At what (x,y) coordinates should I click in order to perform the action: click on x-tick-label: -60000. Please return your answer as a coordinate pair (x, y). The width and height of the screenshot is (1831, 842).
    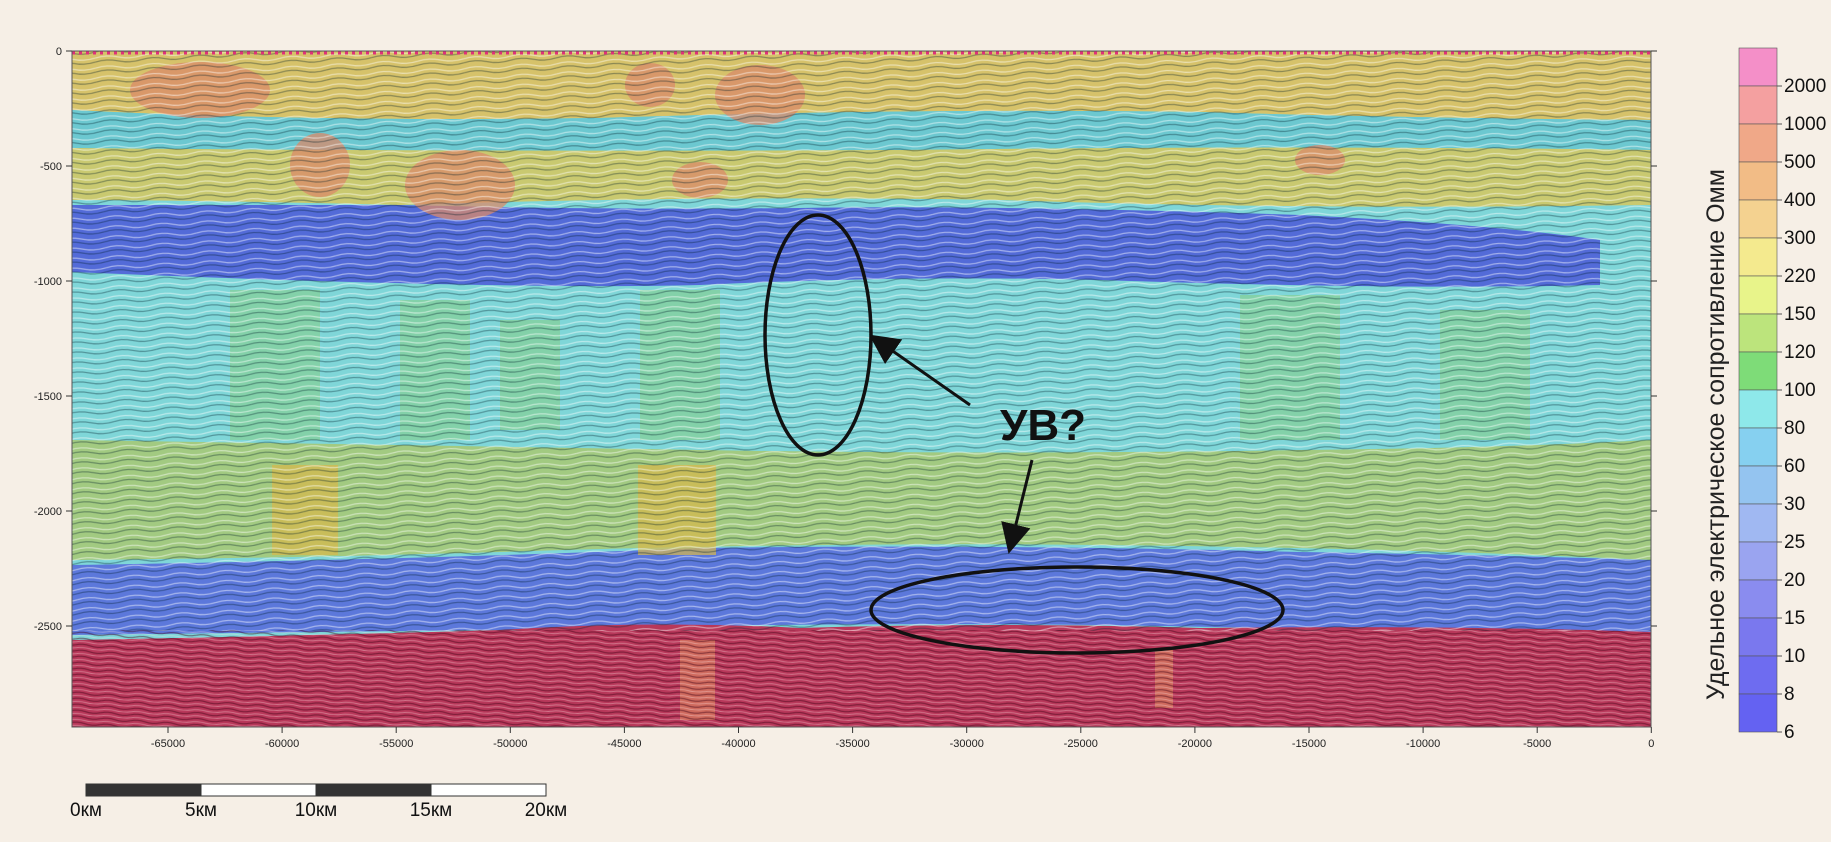
    Looking at the image, I should click on (282, 744).